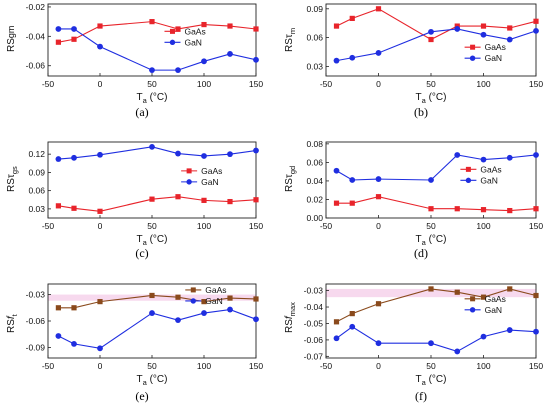 The height and width of the screenshot is (405, 550). Describe the element at coordinates (290, 179) in the screenshot. I see `y-axis-label: RSτgd` at that location.